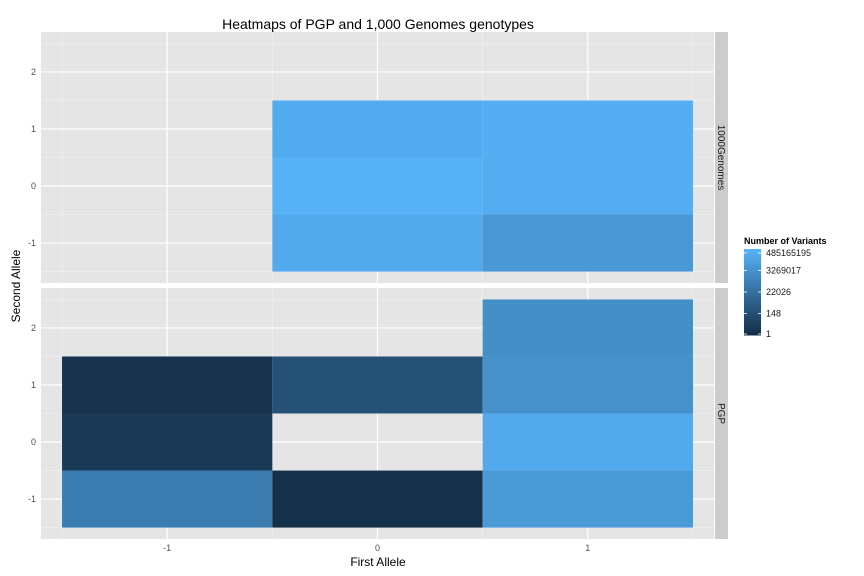 This screenshot has width=864, height=576. What do you see at coordinates (773, 314) in the screenshot?
I see `legend-break-label: 148` at bounding box center [773, 314].